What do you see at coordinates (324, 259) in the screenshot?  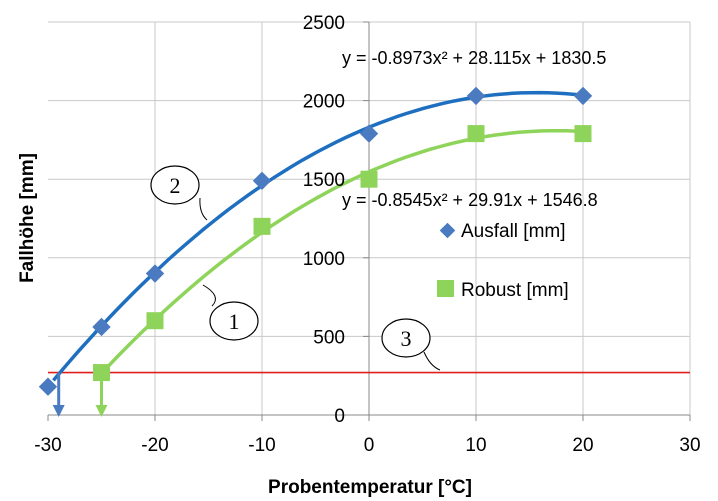 I see `y-tick-label: 1000` at bounding box center [324, 259].